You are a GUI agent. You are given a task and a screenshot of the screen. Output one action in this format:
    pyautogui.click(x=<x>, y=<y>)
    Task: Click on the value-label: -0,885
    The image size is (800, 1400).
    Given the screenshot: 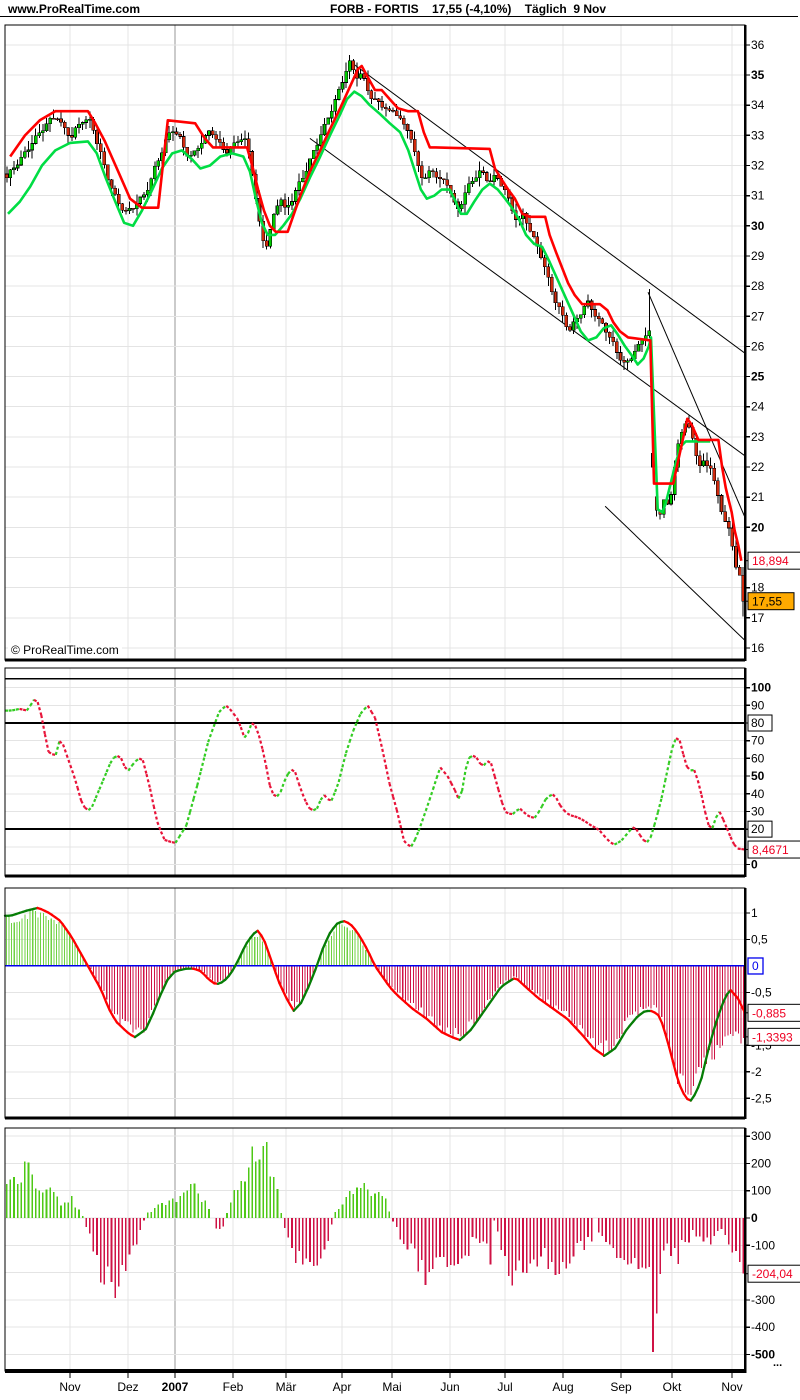 What is the action you would take?
    pyautogui.click(x=769, y=1013)
    